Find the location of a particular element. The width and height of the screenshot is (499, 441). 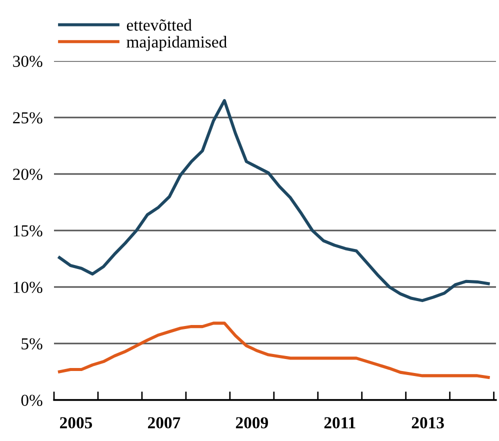

legend-label: majapidamised is located at coordinates (176, 43).